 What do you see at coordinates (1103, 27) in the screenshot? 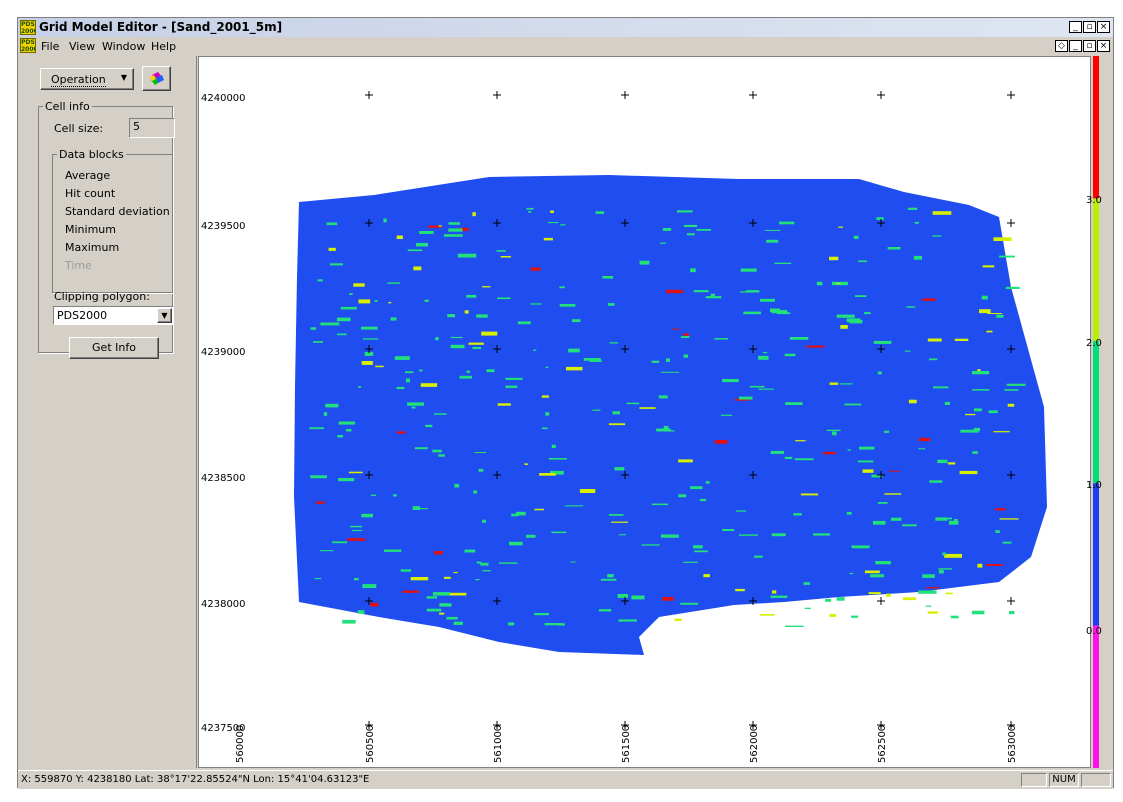
I see `close-icon: ×` at bounding box center [1103, 27].